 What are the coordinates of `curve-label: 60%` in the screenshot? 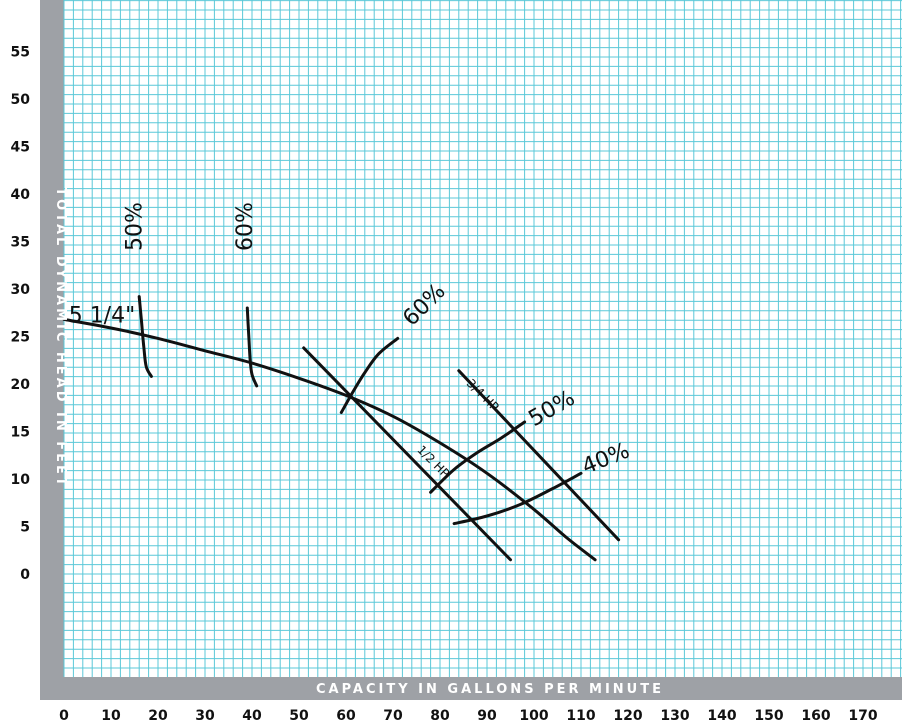 It's located at (245, 226).